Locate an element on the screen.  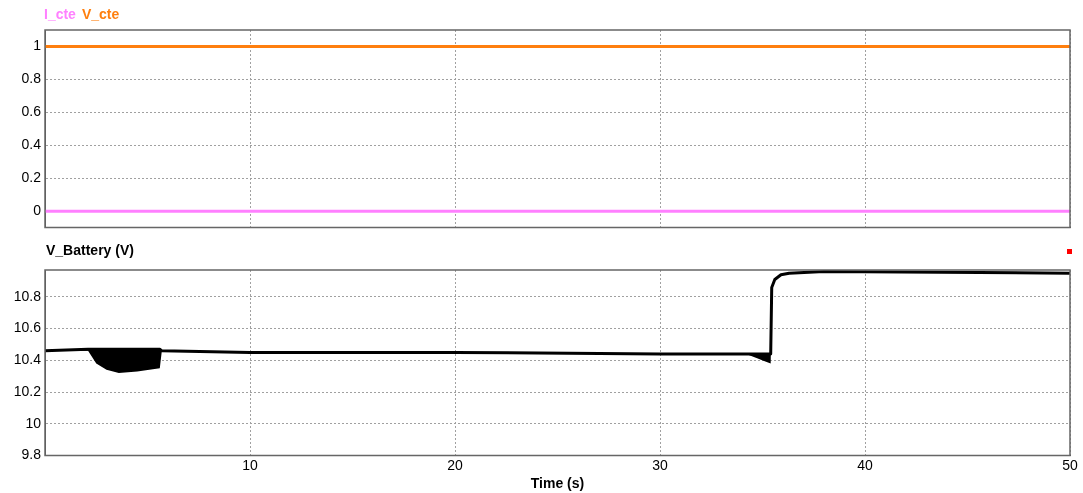
x-tick-label: 40 is located at coordinates (865, 464).